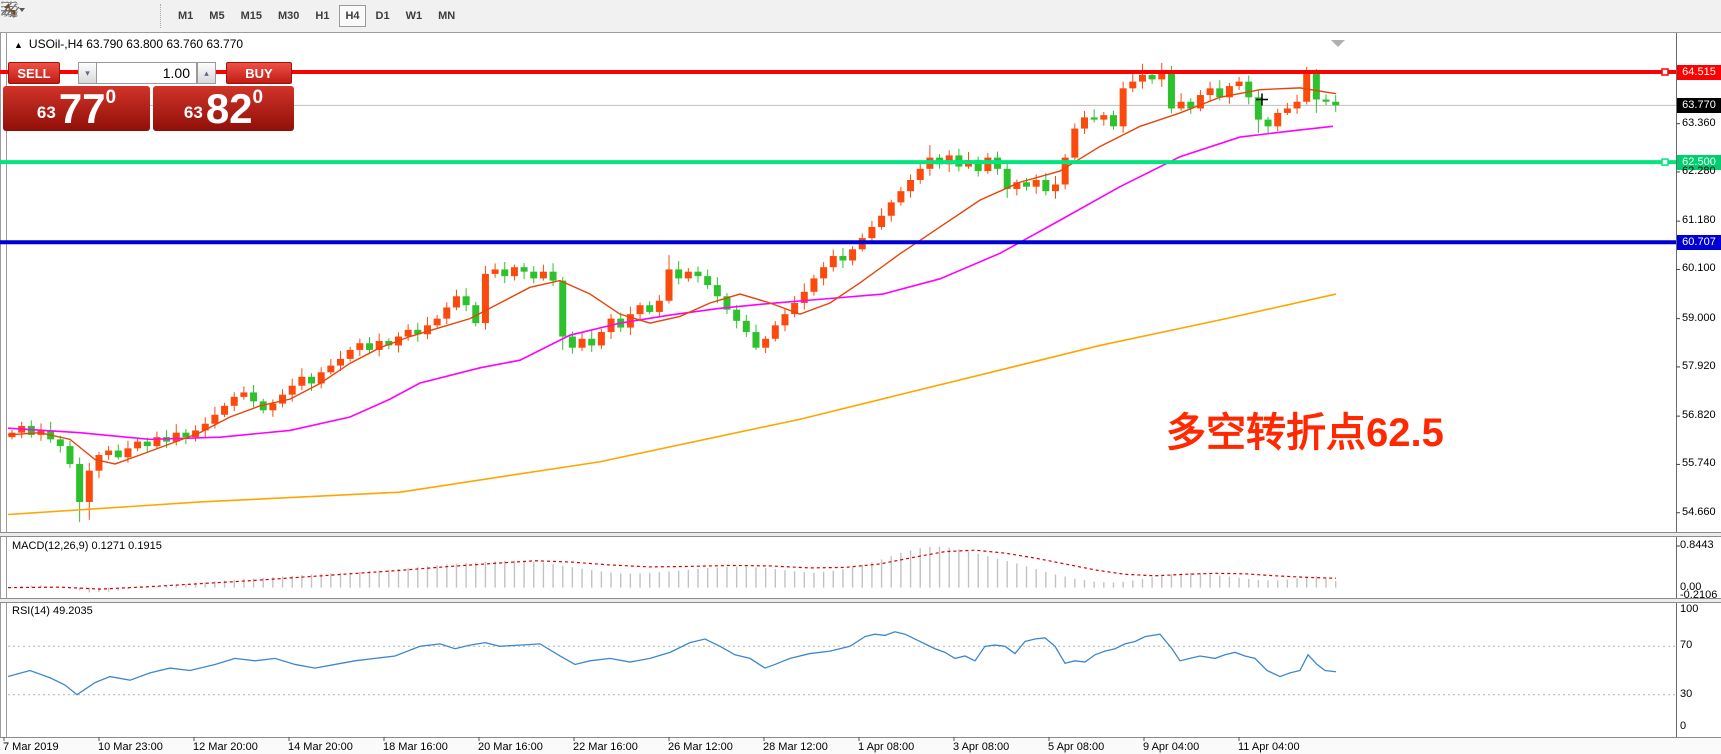 The width and height of the screenshot is (1721, 754). Describe the element at coordinates (1699, 72) in the screenshot. I see `price-badge-64.515: 64.515` at that location.